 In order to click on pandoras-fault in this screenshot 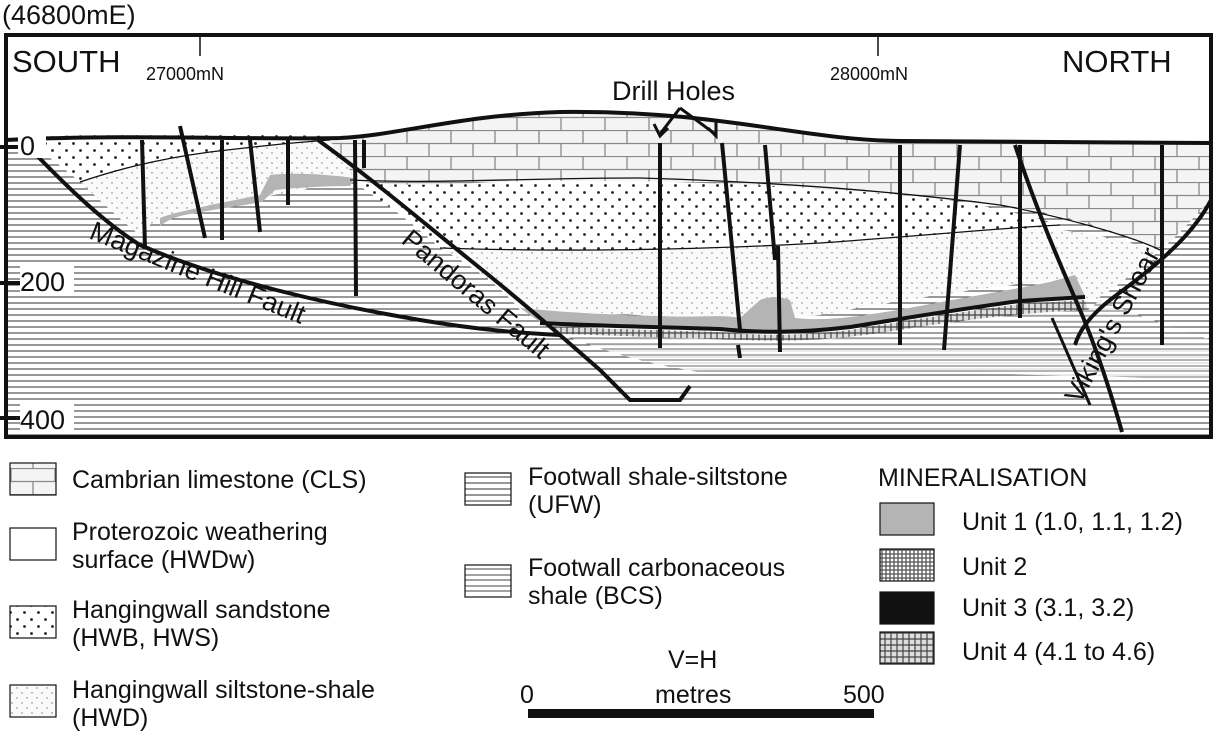, I will do `click(504, 270)`.